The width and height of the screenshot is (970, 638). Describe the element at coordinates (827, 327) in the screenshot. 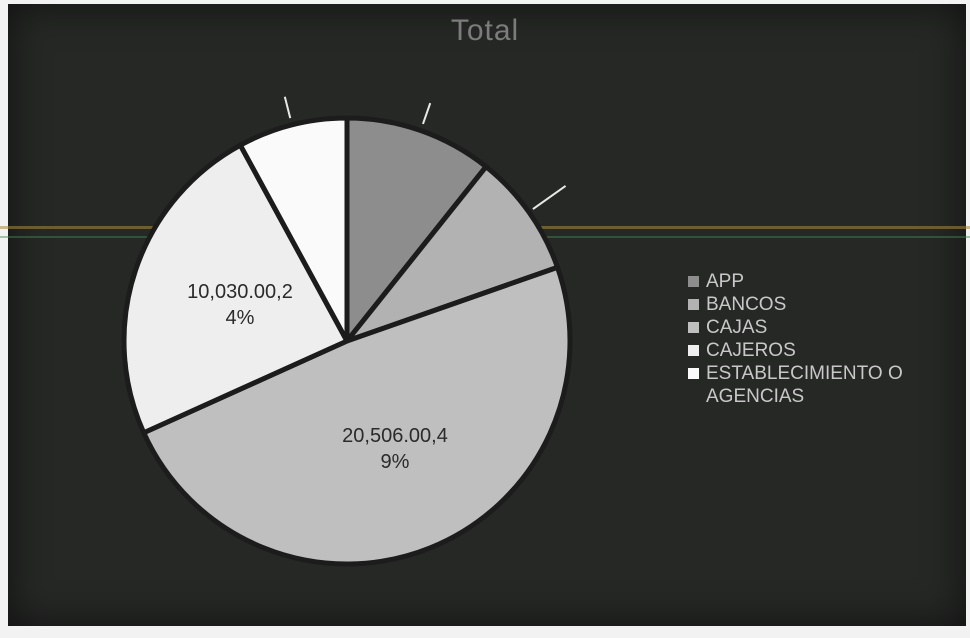

I see `legend-item: CAJAS` at that location.